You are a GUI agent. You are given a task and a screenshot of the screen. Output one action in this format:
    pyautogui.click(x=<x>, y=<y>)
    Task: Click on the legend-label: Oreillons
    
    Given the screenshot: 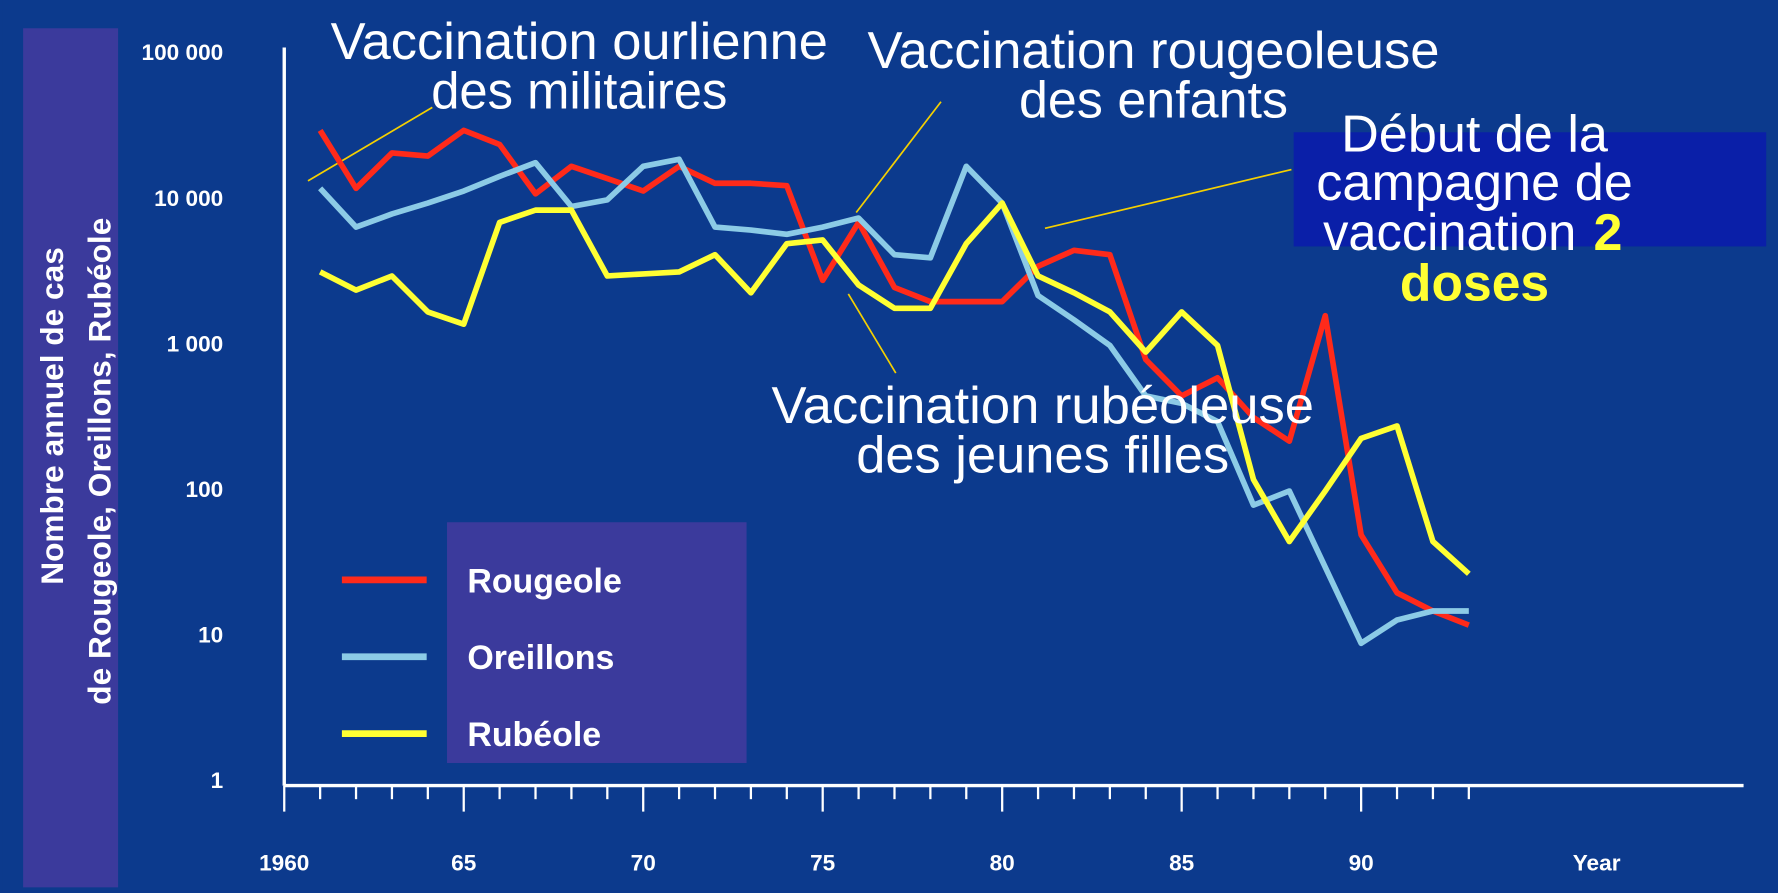 What is the action you would take?
    pyautogui.click(x=540, y=658)
    